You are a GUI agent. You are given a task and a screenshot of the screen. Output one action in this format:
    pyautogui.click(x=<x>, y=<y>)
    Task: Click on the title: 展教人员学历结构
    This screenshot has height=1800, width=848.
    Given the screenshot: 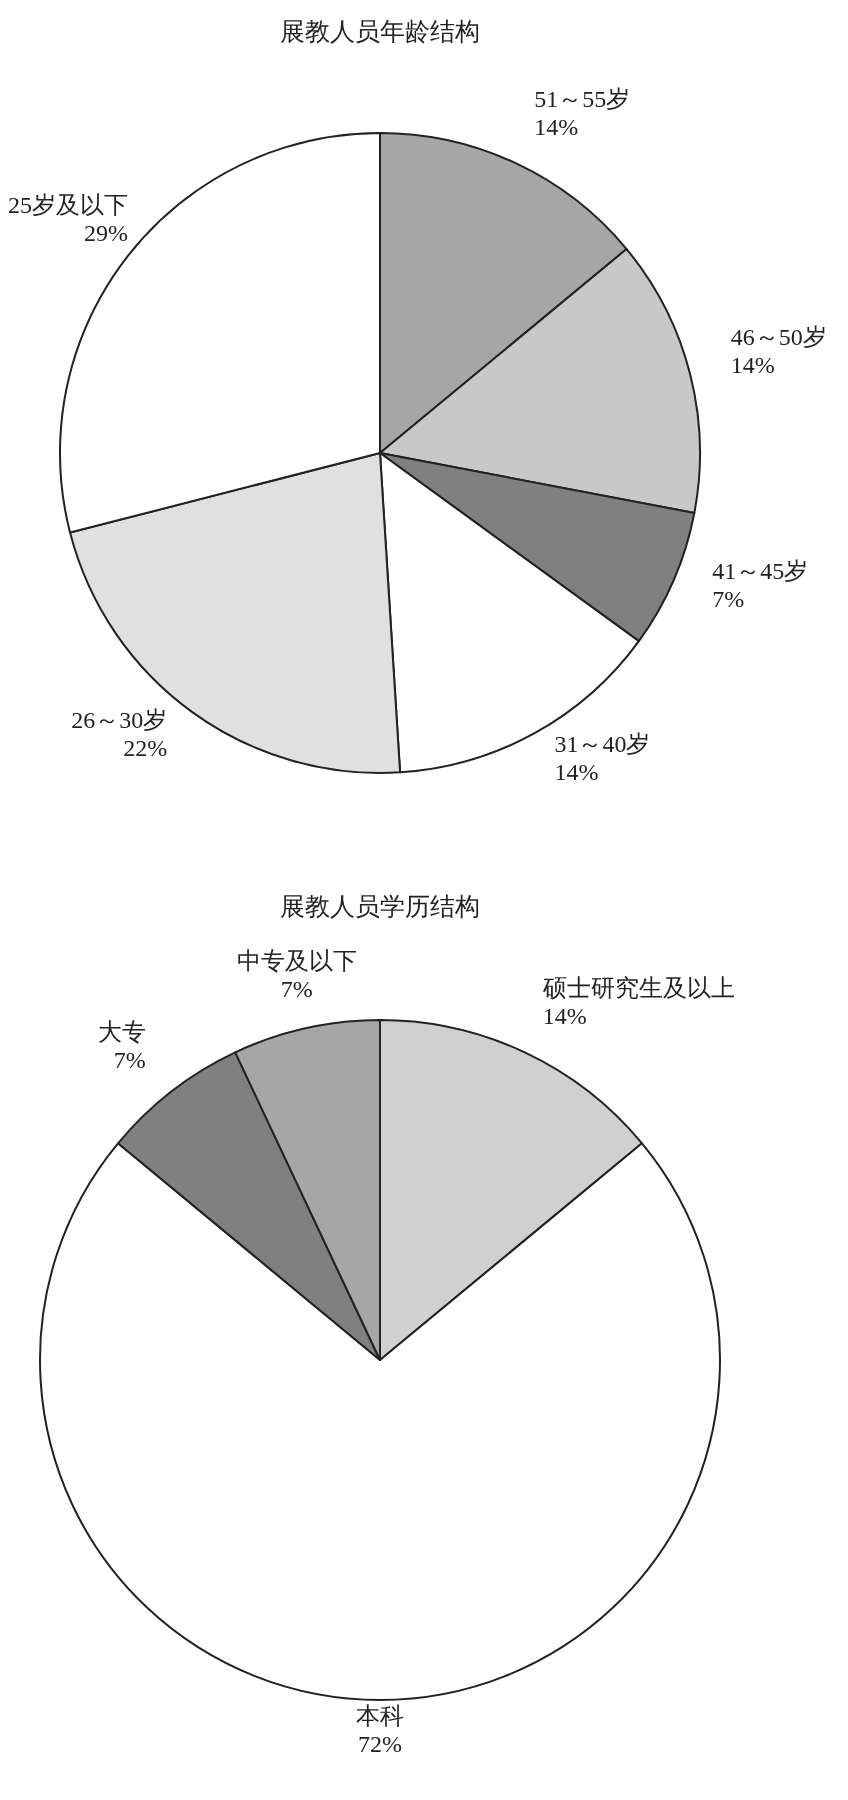 What is the action you would take?
    pyautogui.click(x=380, y=906)
    